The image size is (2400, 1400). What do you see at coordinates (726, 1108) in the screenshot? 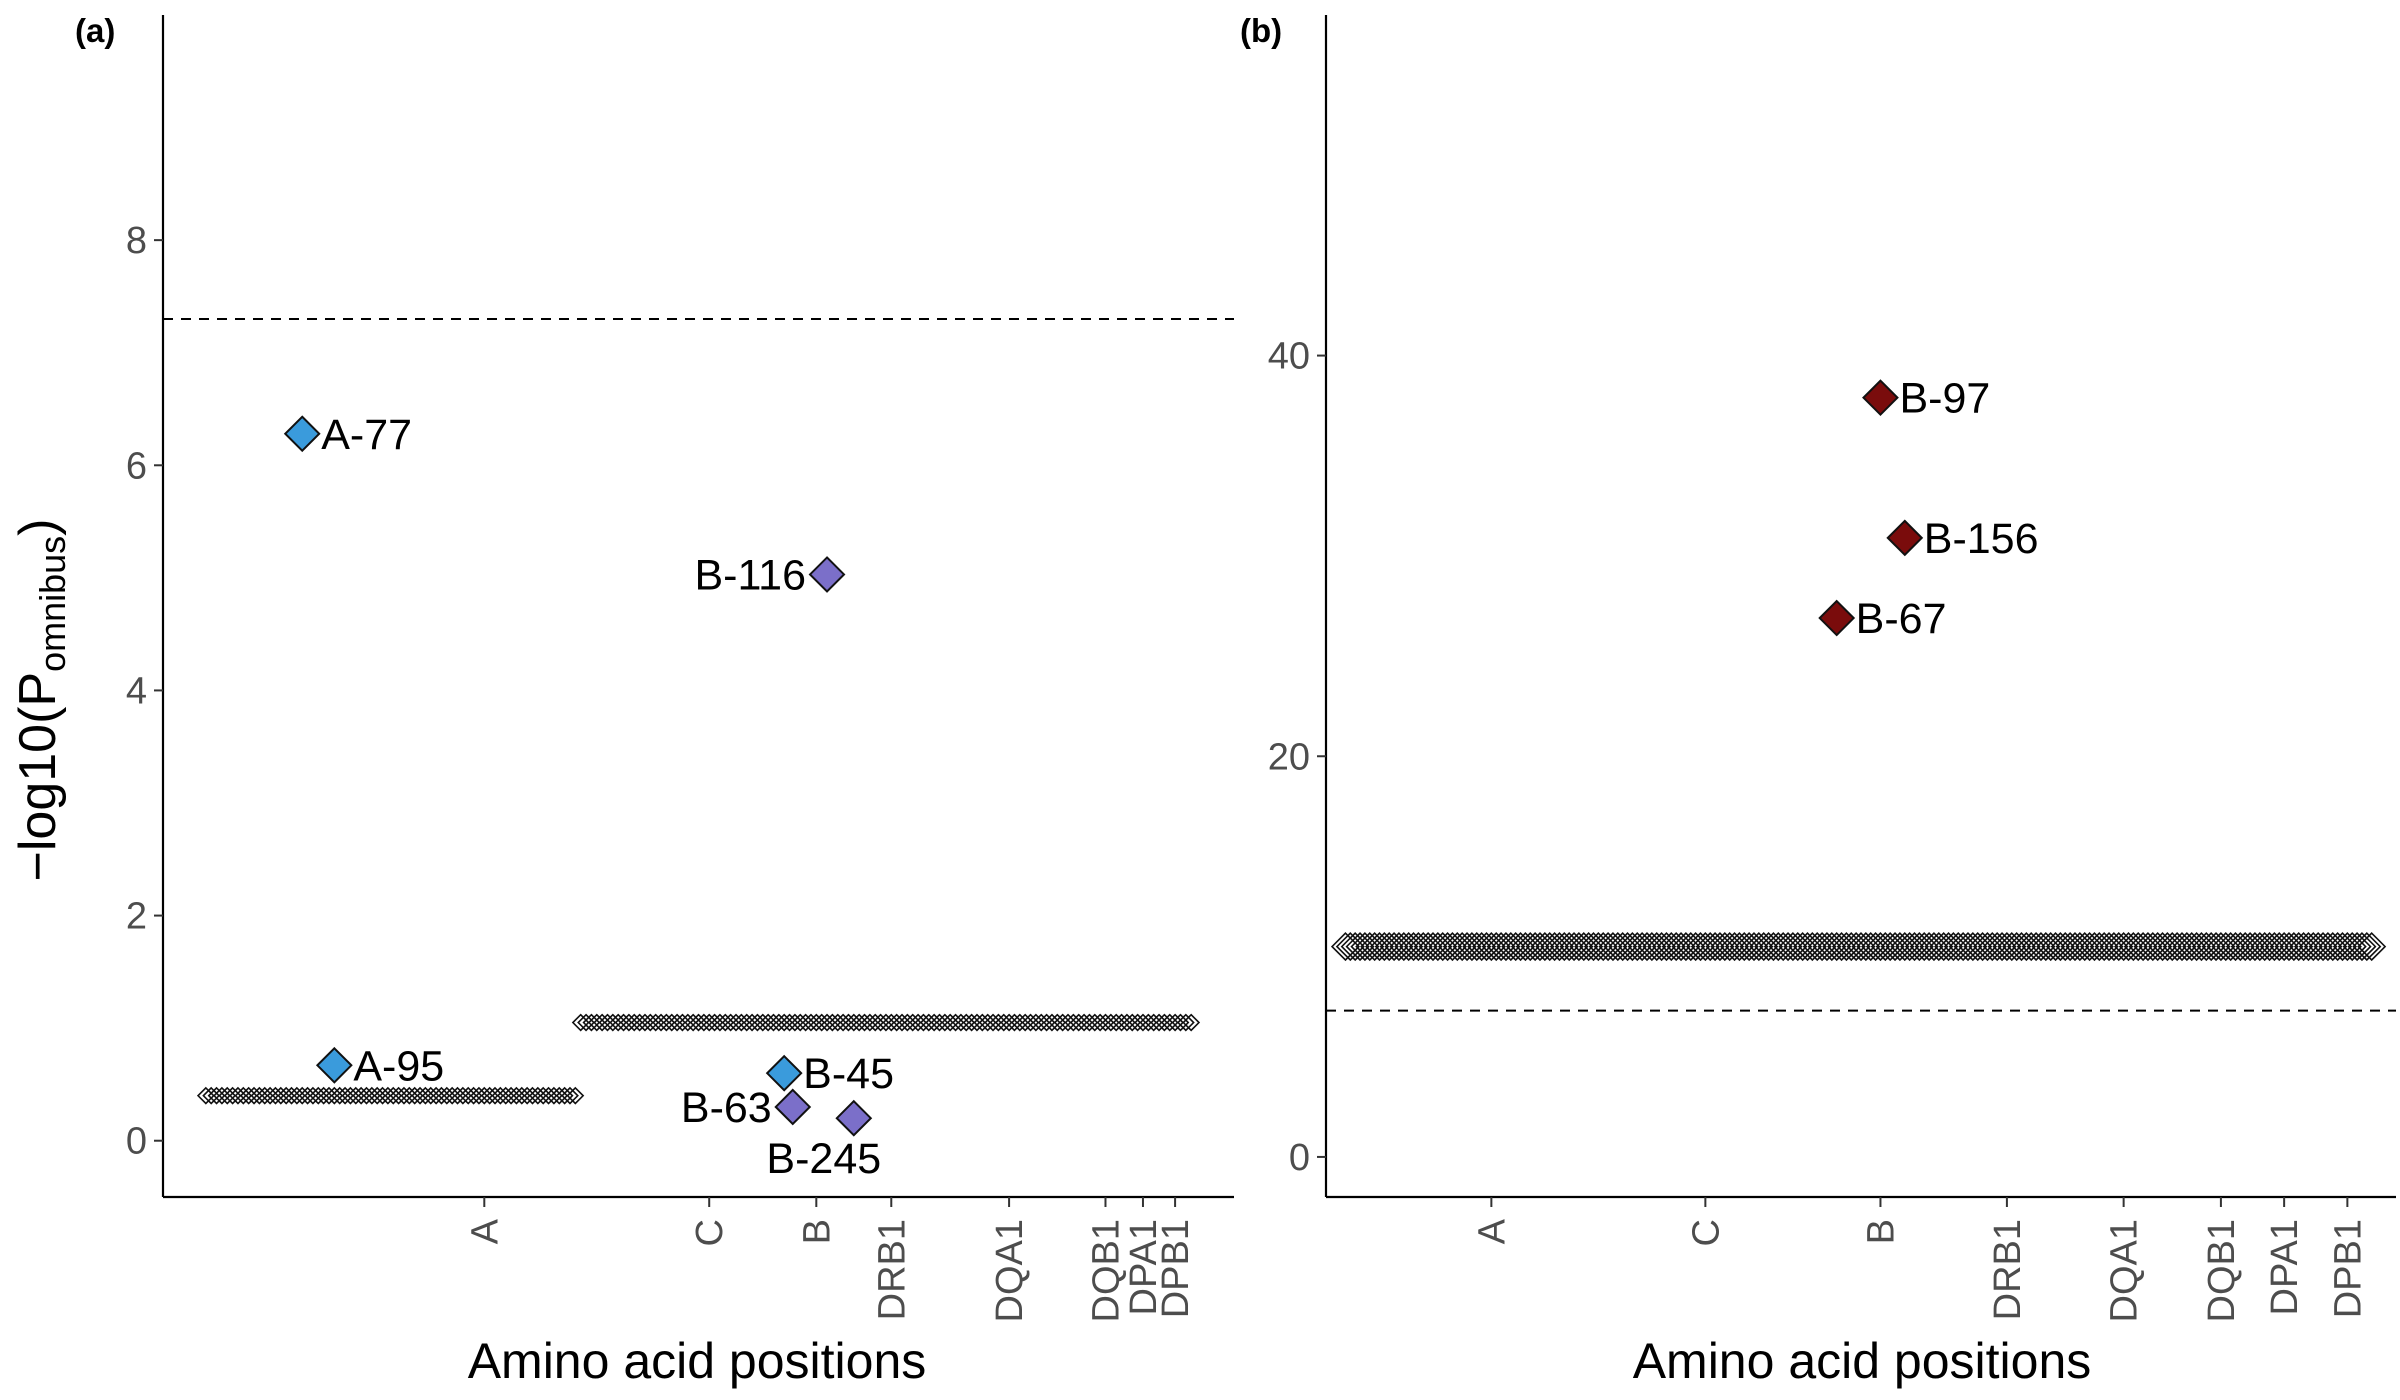
I see `highlight-label: B-63` at bounding box center [726, 1108].